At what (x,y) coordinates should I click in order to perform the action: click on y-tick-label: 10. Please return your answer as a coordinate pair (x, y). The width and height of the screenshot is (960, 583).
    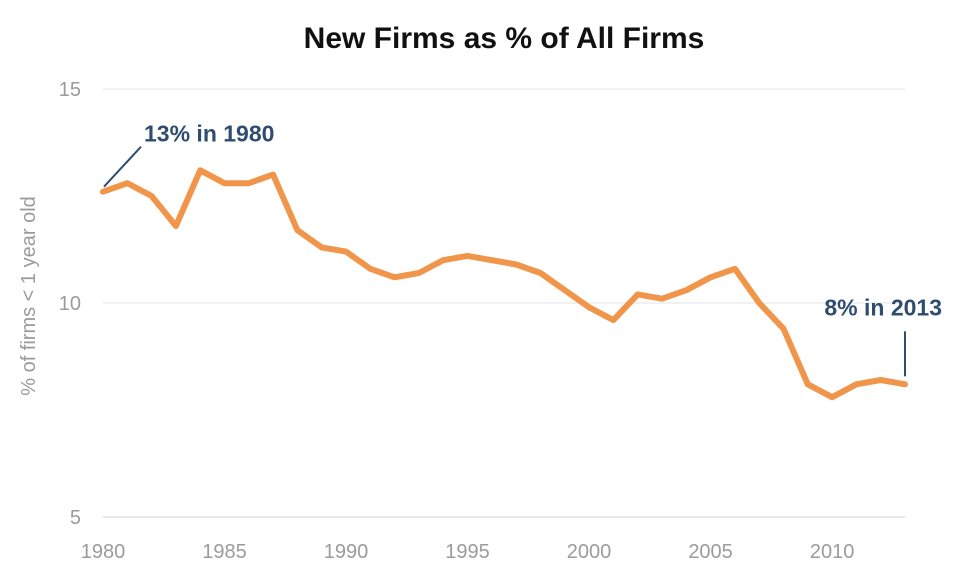
    Looking at the image, I should click on (70, 304).